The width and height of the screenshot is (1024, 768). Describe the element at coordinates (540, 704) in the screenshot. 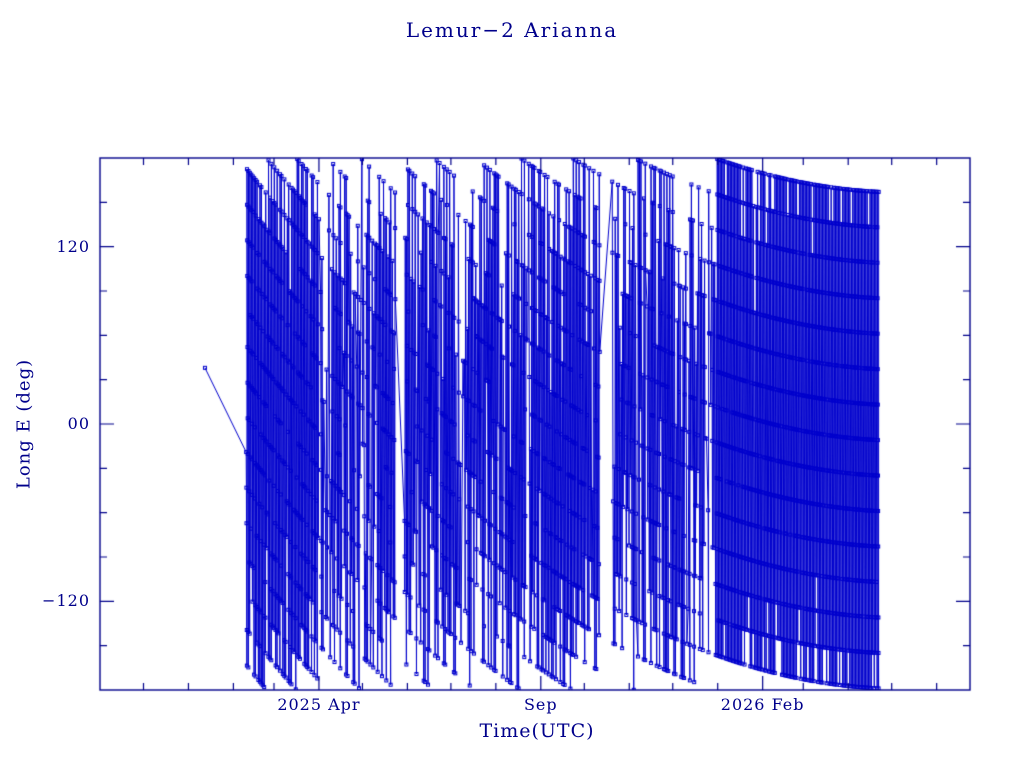

I see `x-tick-label: Sep` at that location.